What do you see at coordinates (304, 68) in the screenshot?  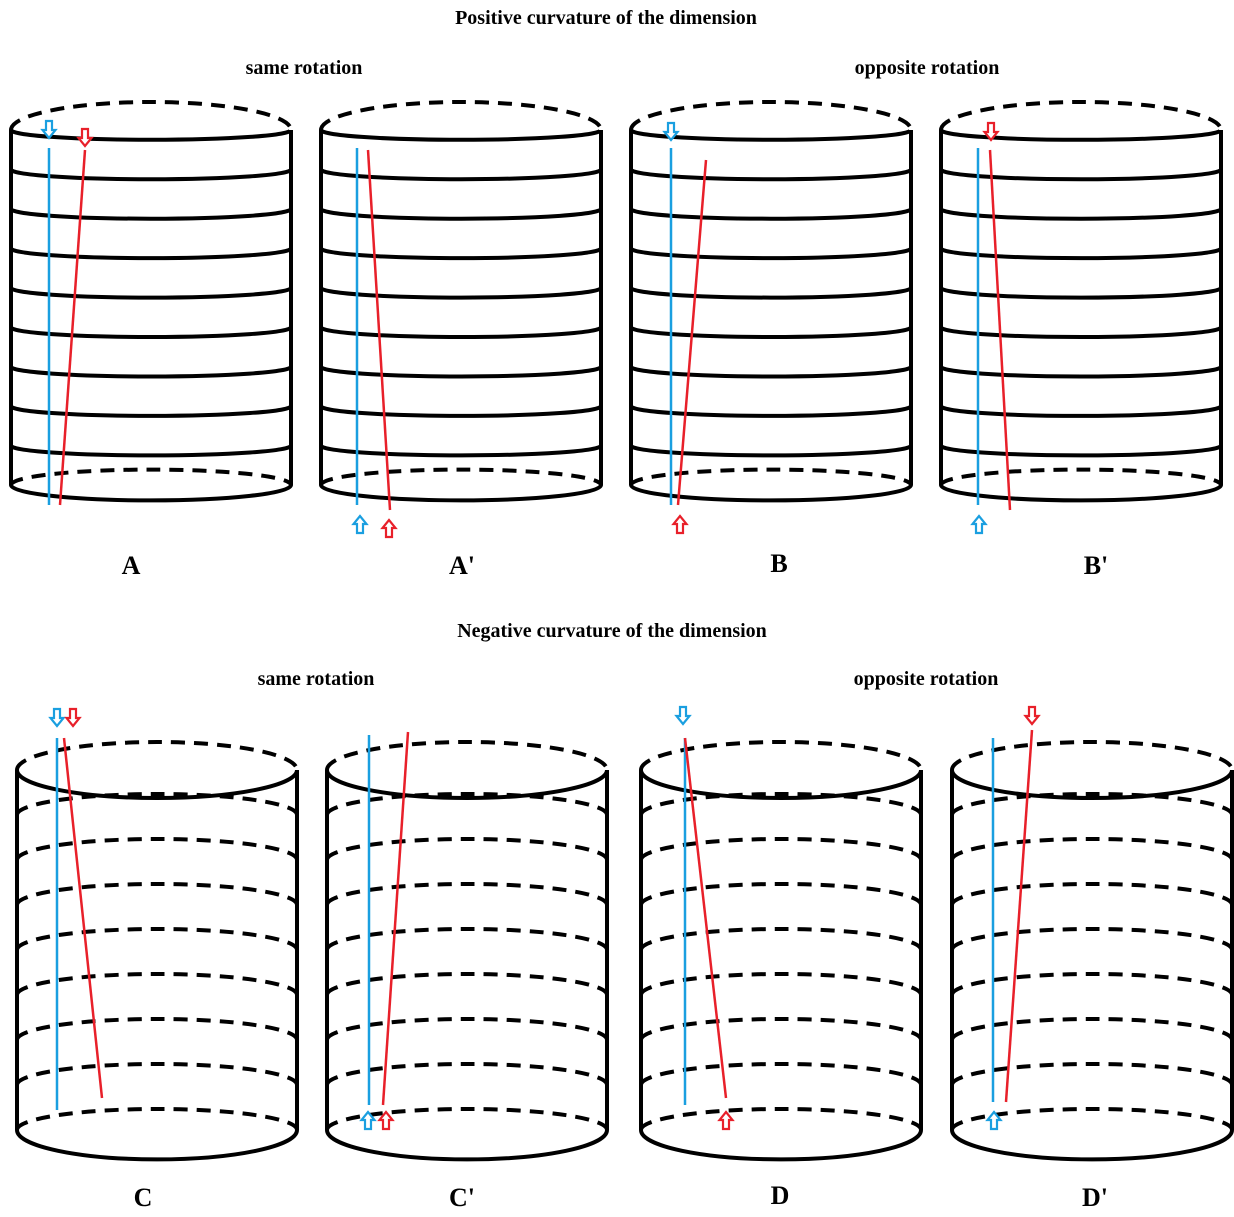 I see `positive-same-rotation-label: same rotation` at bounding box center [304, 68].